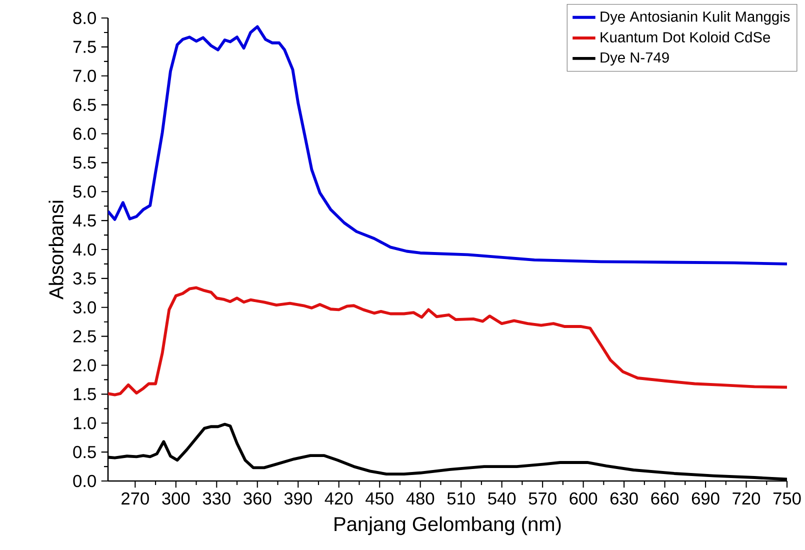 Image resolution: width=805 pixels, height=550 pixels. Describe the element at coordinates (746, 498) in the screenshot. I see `x-tick-label: 720` at that location.